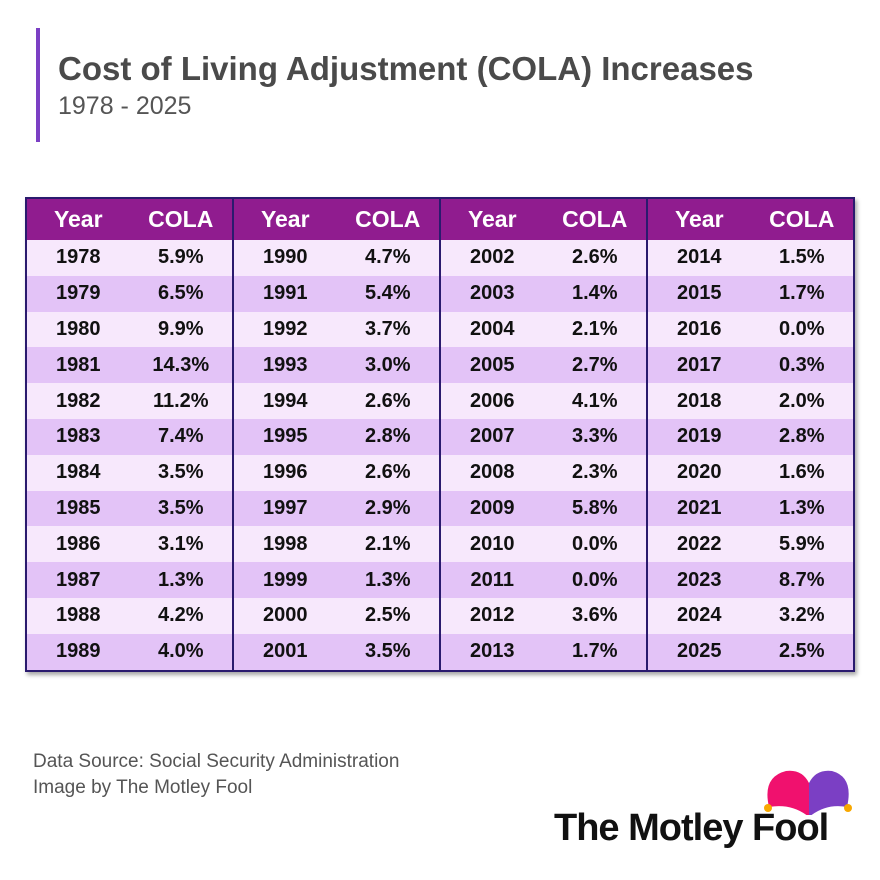 Image resolution: width=880 pixels, height=880 pixels. What do you see at coordinates (387, 328) in the screenshot?
I see `cola-cell: 3.7%` at bounding box center [387, 328].